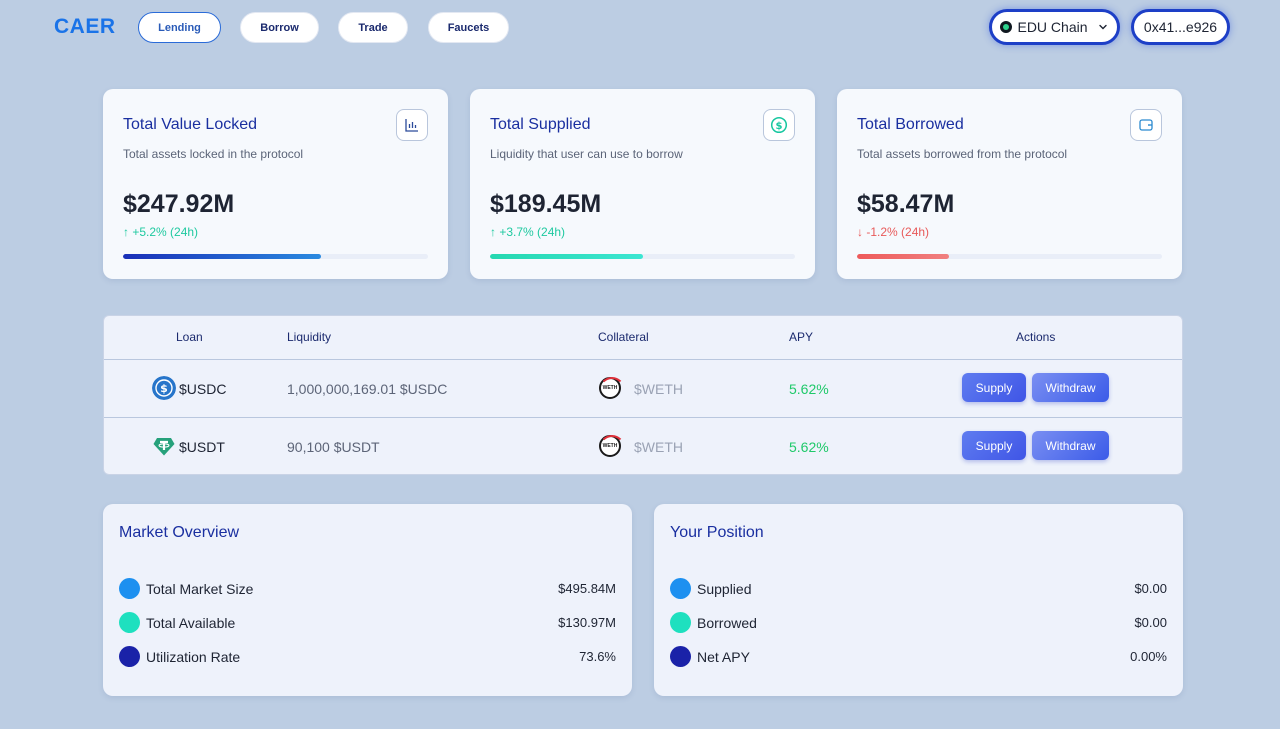  I want to click on stat-title: Total Supplied, so click(540, 124).